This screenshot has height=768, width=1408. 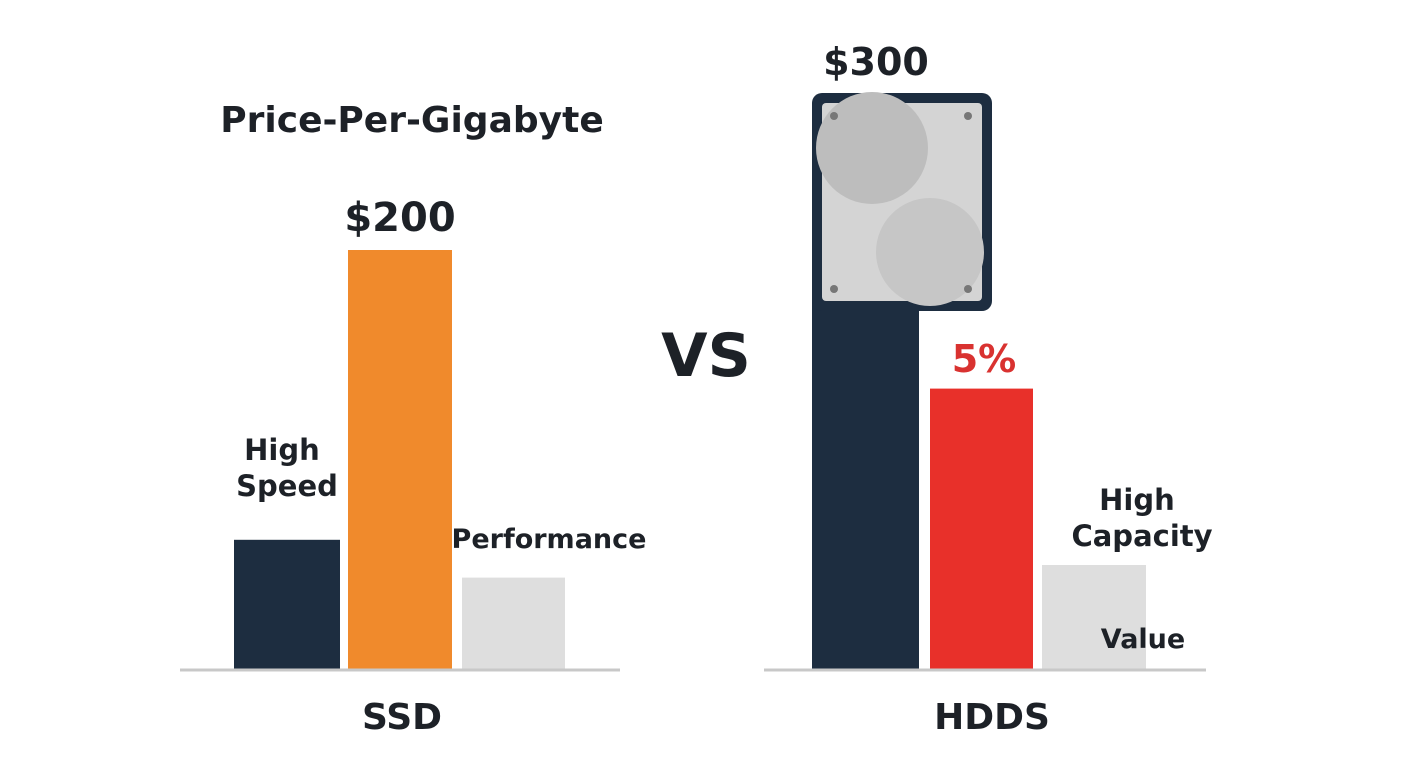 I want to click on hdd-category-label-price: $300, so click(x=876, y=62).